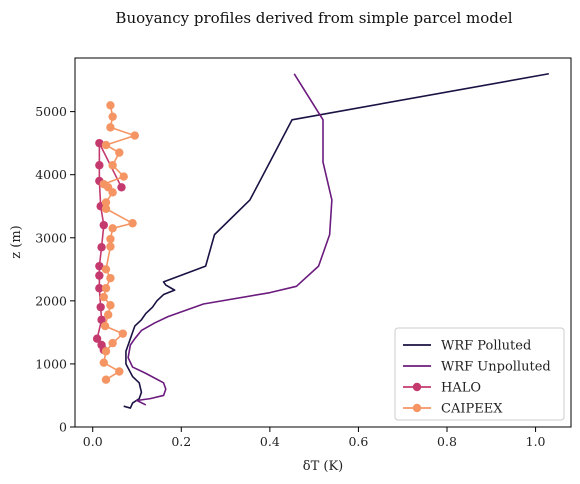  I want to click on legend: WRF Polluted WRF Unpolluted HALO CAIPEEX, so click(479, 374).